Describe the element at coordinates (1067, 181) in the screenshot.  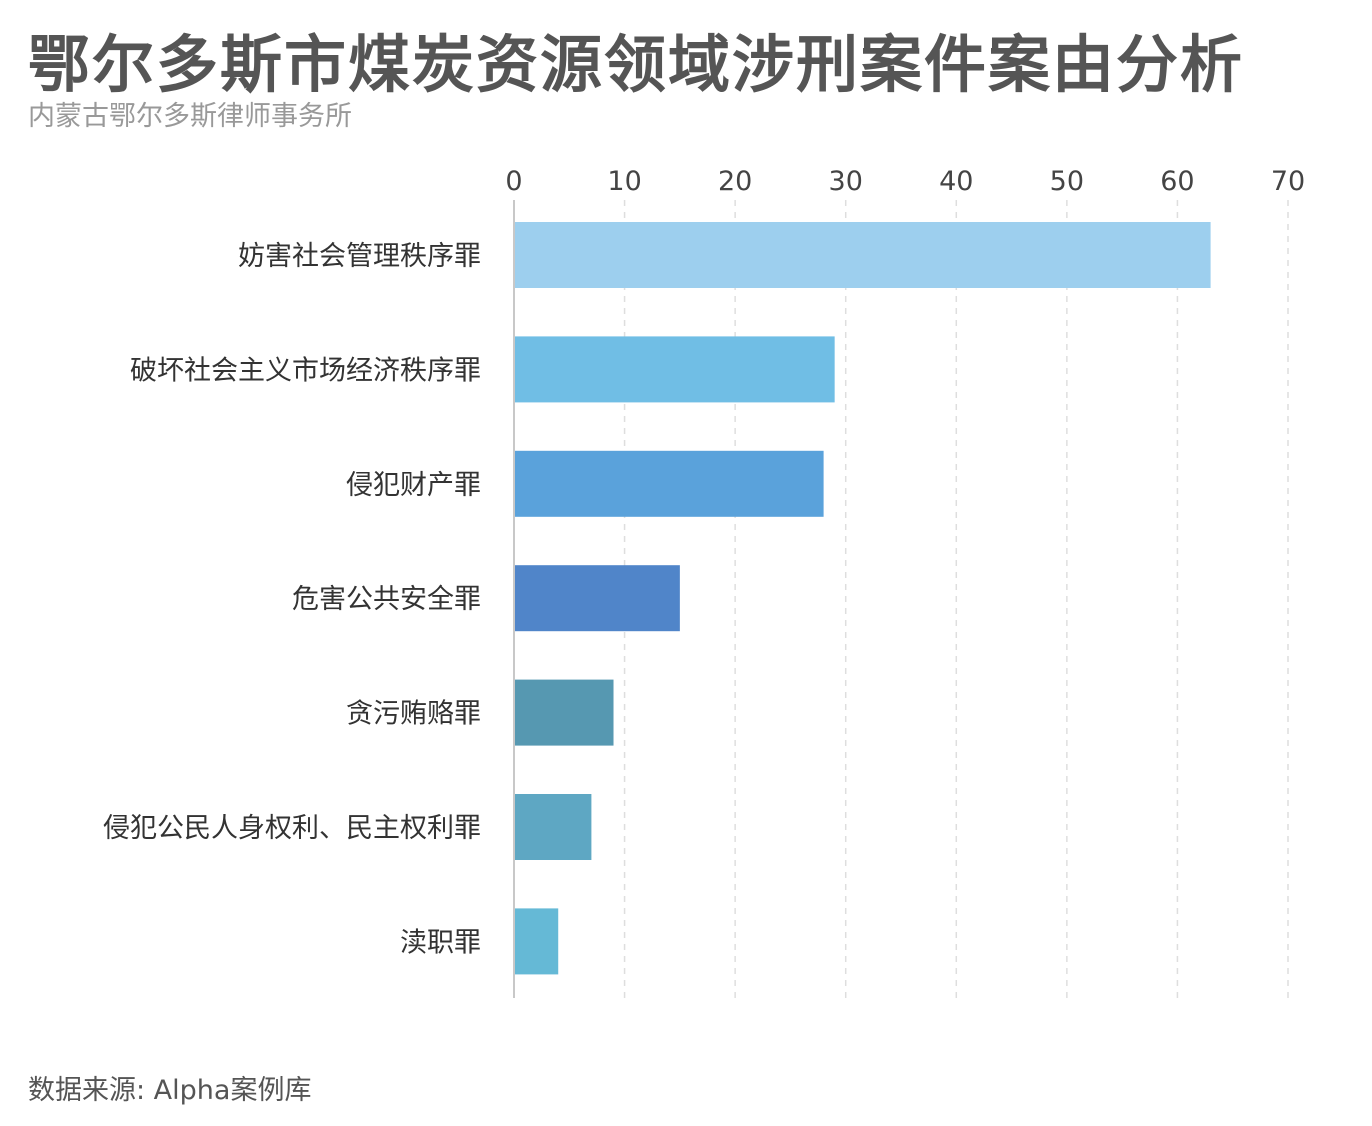
I see `x-tick-label: 50` at that location.